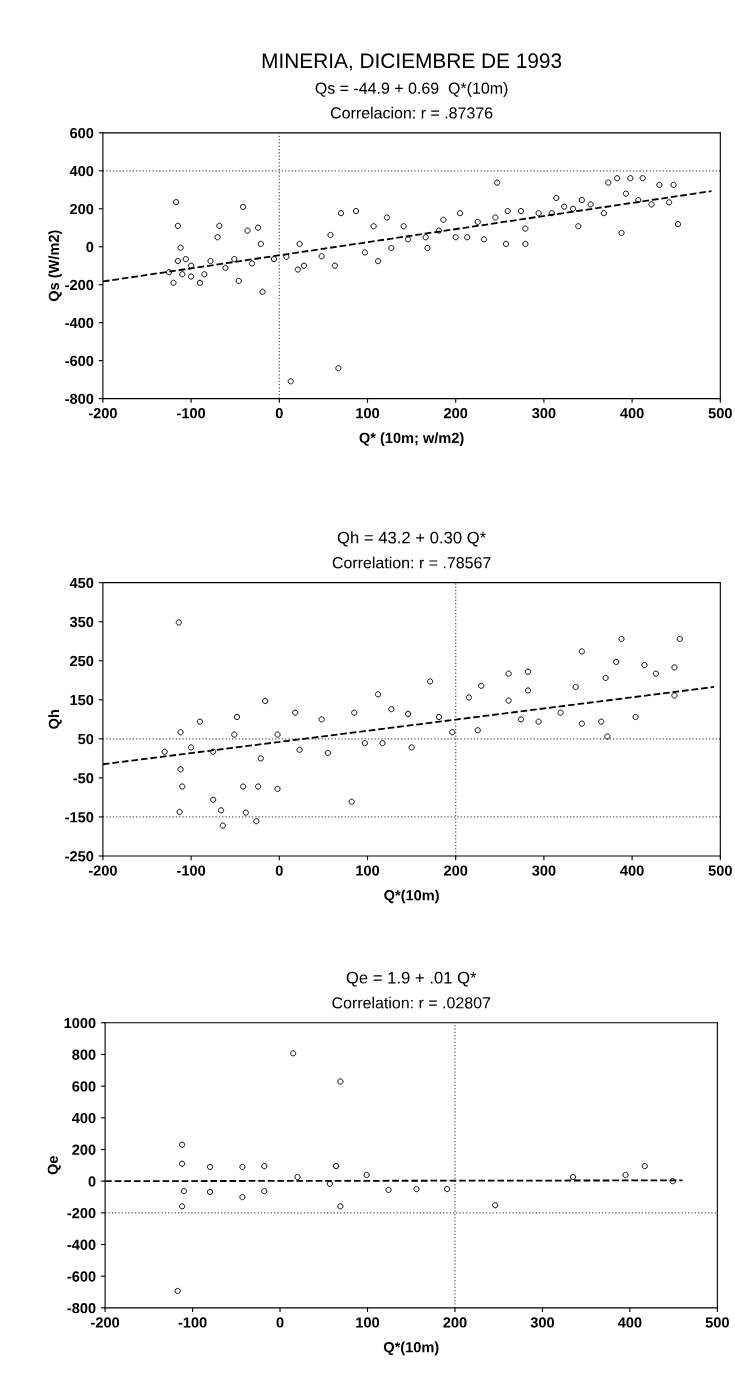 The image size is (735, 1384). Describe the element at coordinates (79, 856) in the screenshot. I see `y-tick-label: -250` at that location.